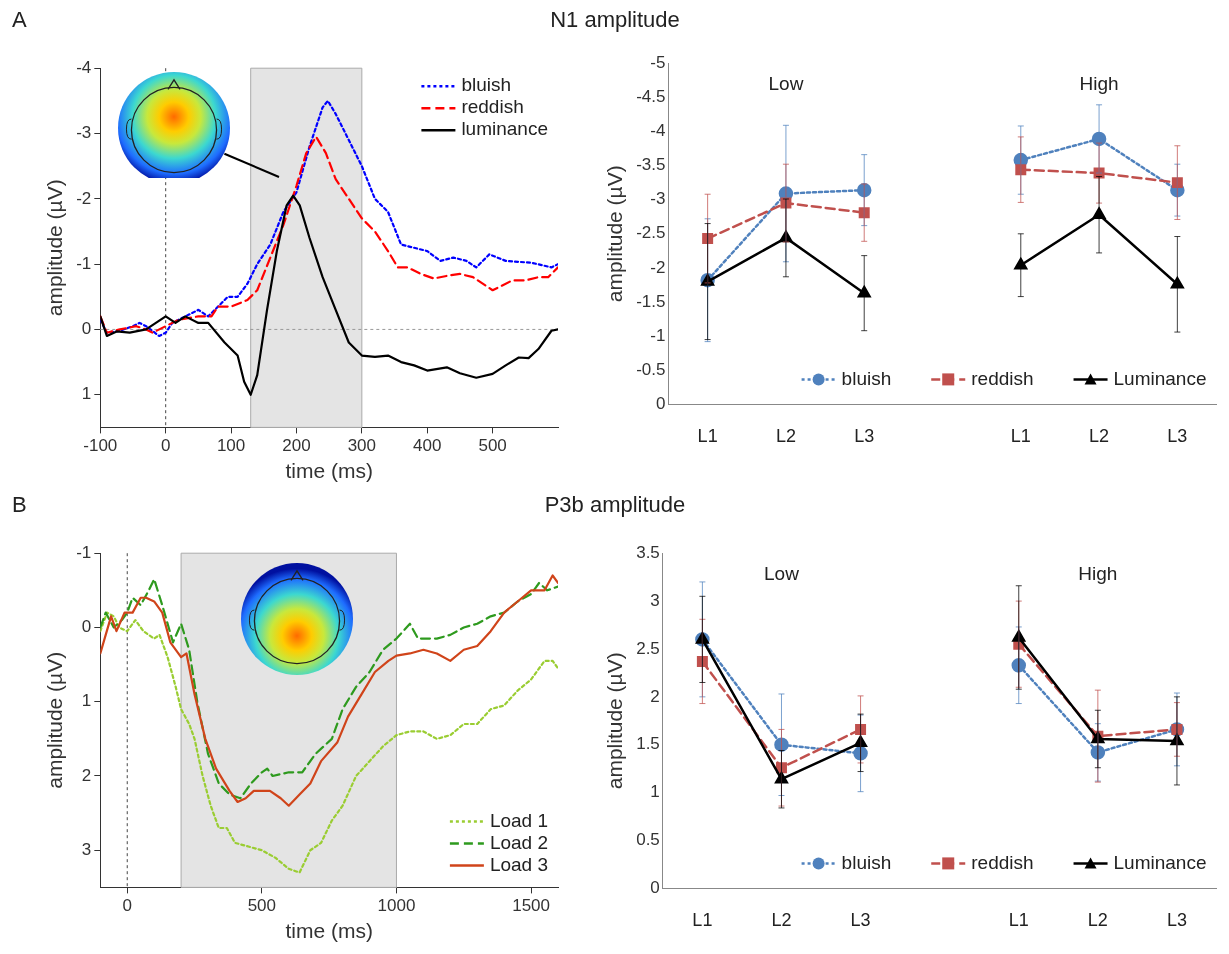 Image resolution: width=1229 pixels, height=954 pixels. Describe the element at coordinates (651, 97) in the screenshot. I see `y-tick-label: -4.5` at that location.